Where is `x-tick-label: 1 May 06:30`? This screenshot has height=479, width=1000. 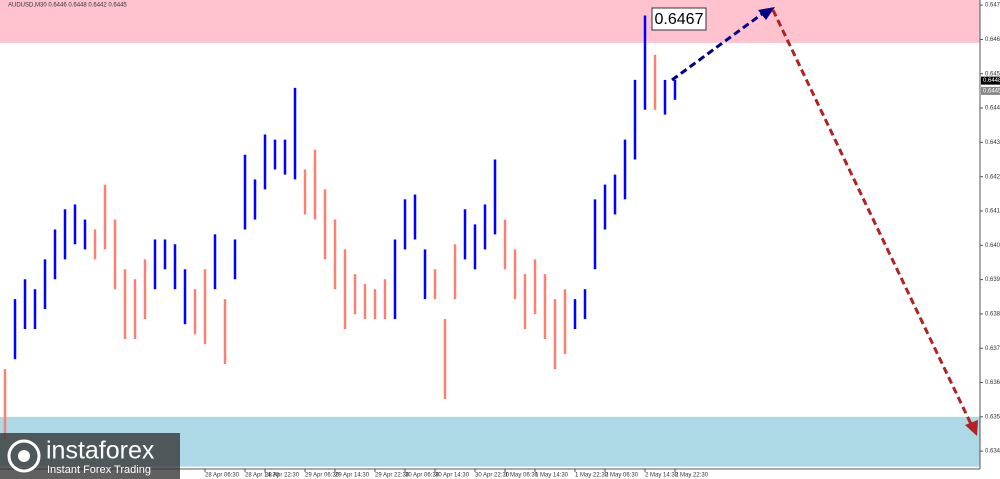
x-tick-label: 1 May 06:30 is located at coordinates (522, 476).